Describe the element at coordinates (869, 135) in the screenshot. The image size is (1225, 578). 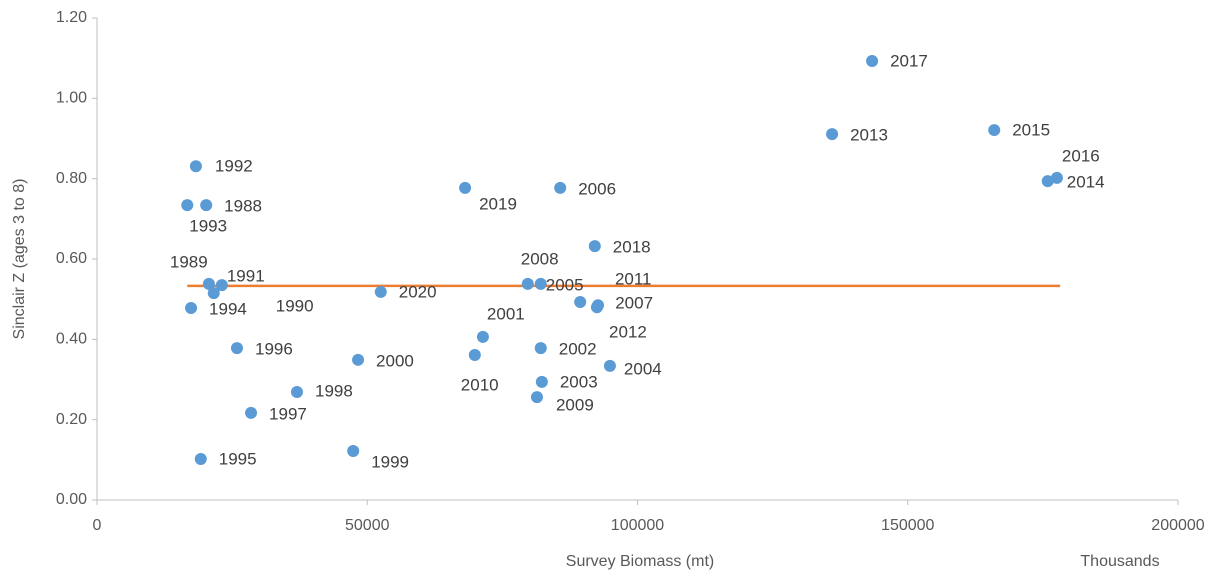
I see `point-label: 2013` at that location.